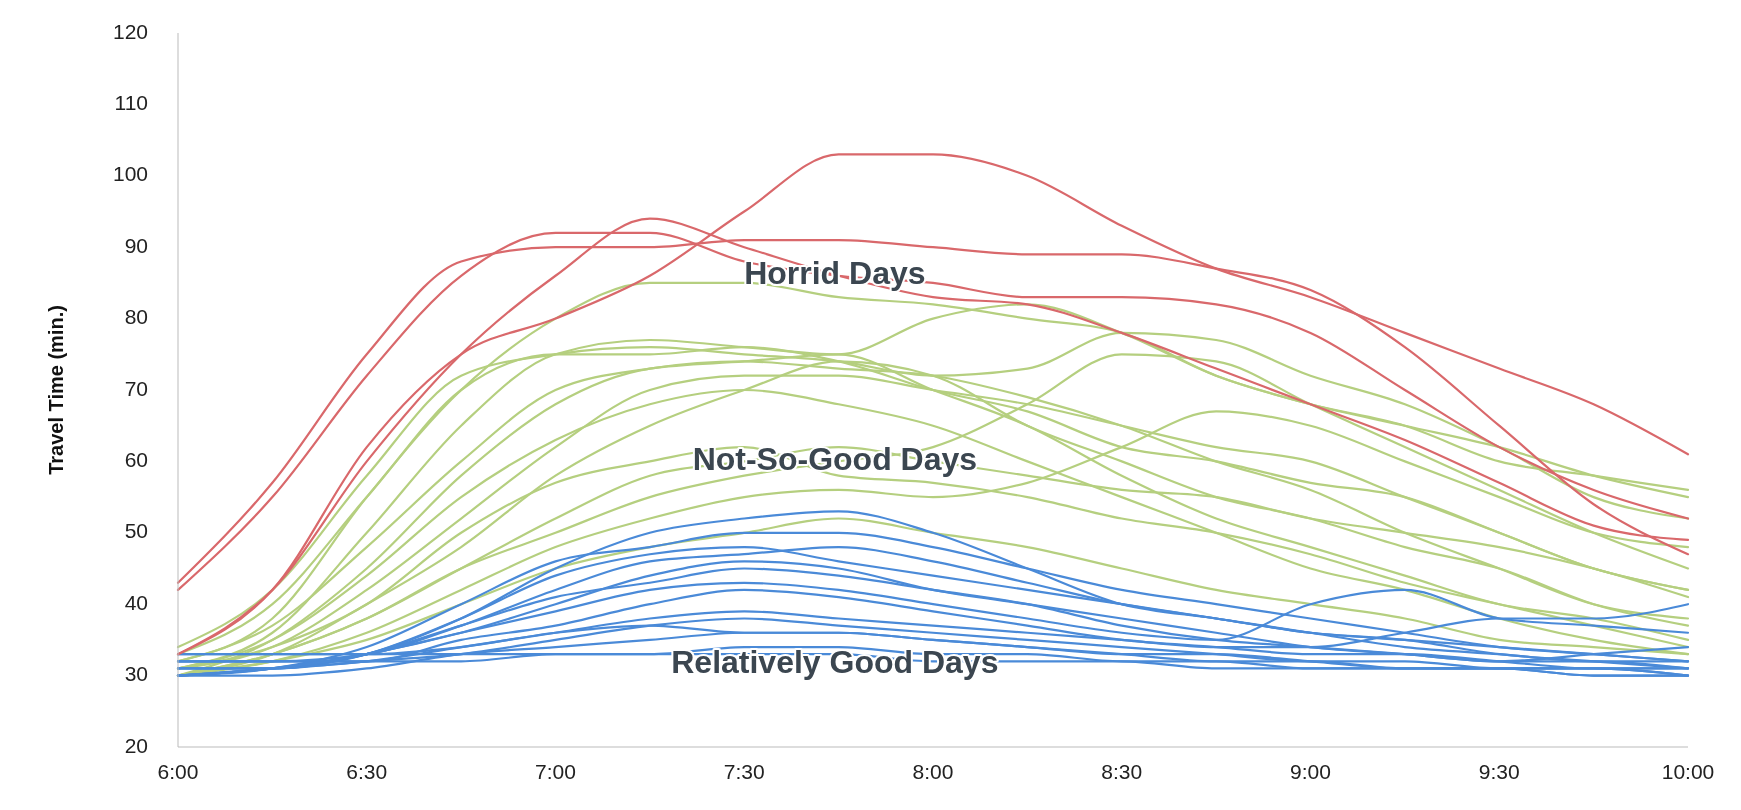 This screenshot has width=1741, height=810. What do you see at coordinates (136, 459) in the screenshot?
I see `y-tick-label: 60` at bounding box center [136, 459].